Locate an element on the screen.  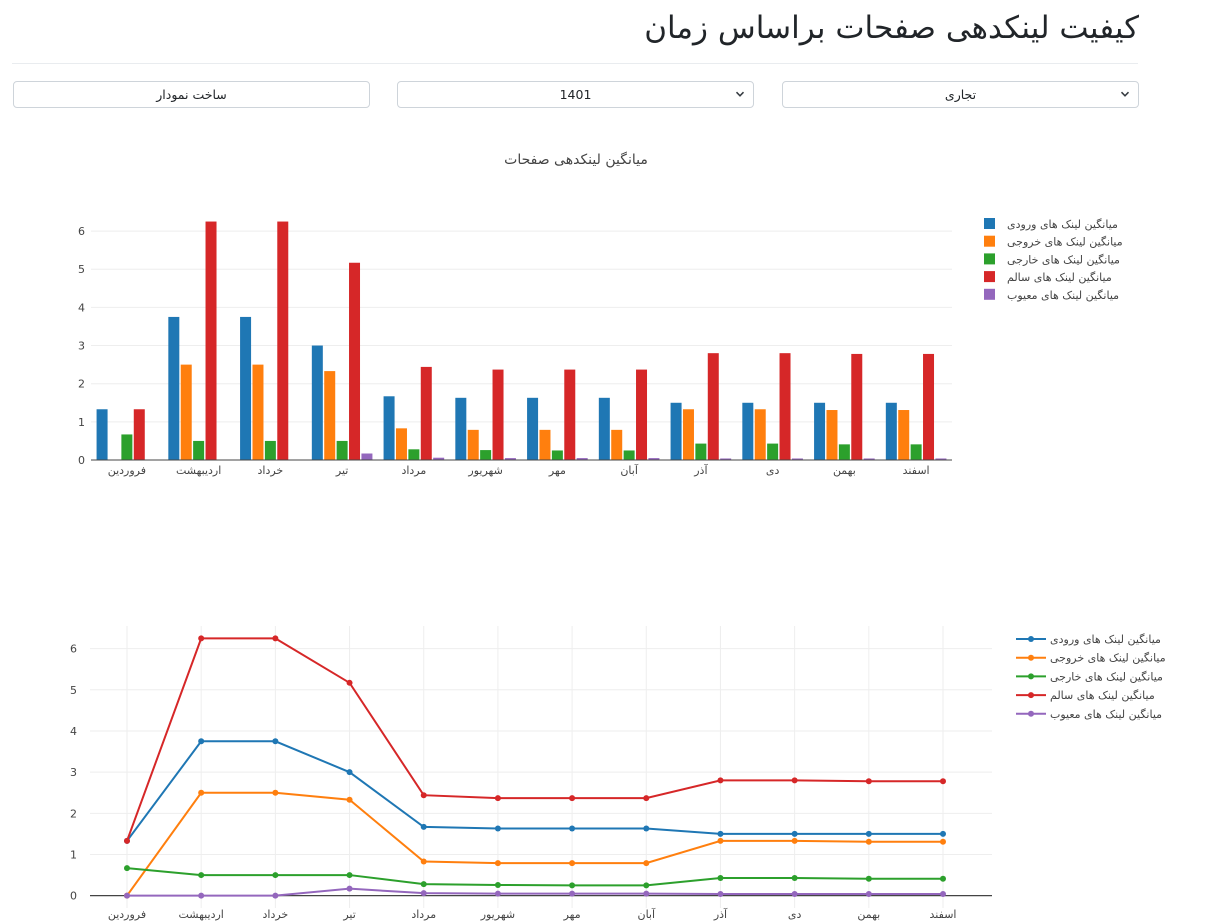
x-tick-label: مهر is located at coordinates (572, 914).